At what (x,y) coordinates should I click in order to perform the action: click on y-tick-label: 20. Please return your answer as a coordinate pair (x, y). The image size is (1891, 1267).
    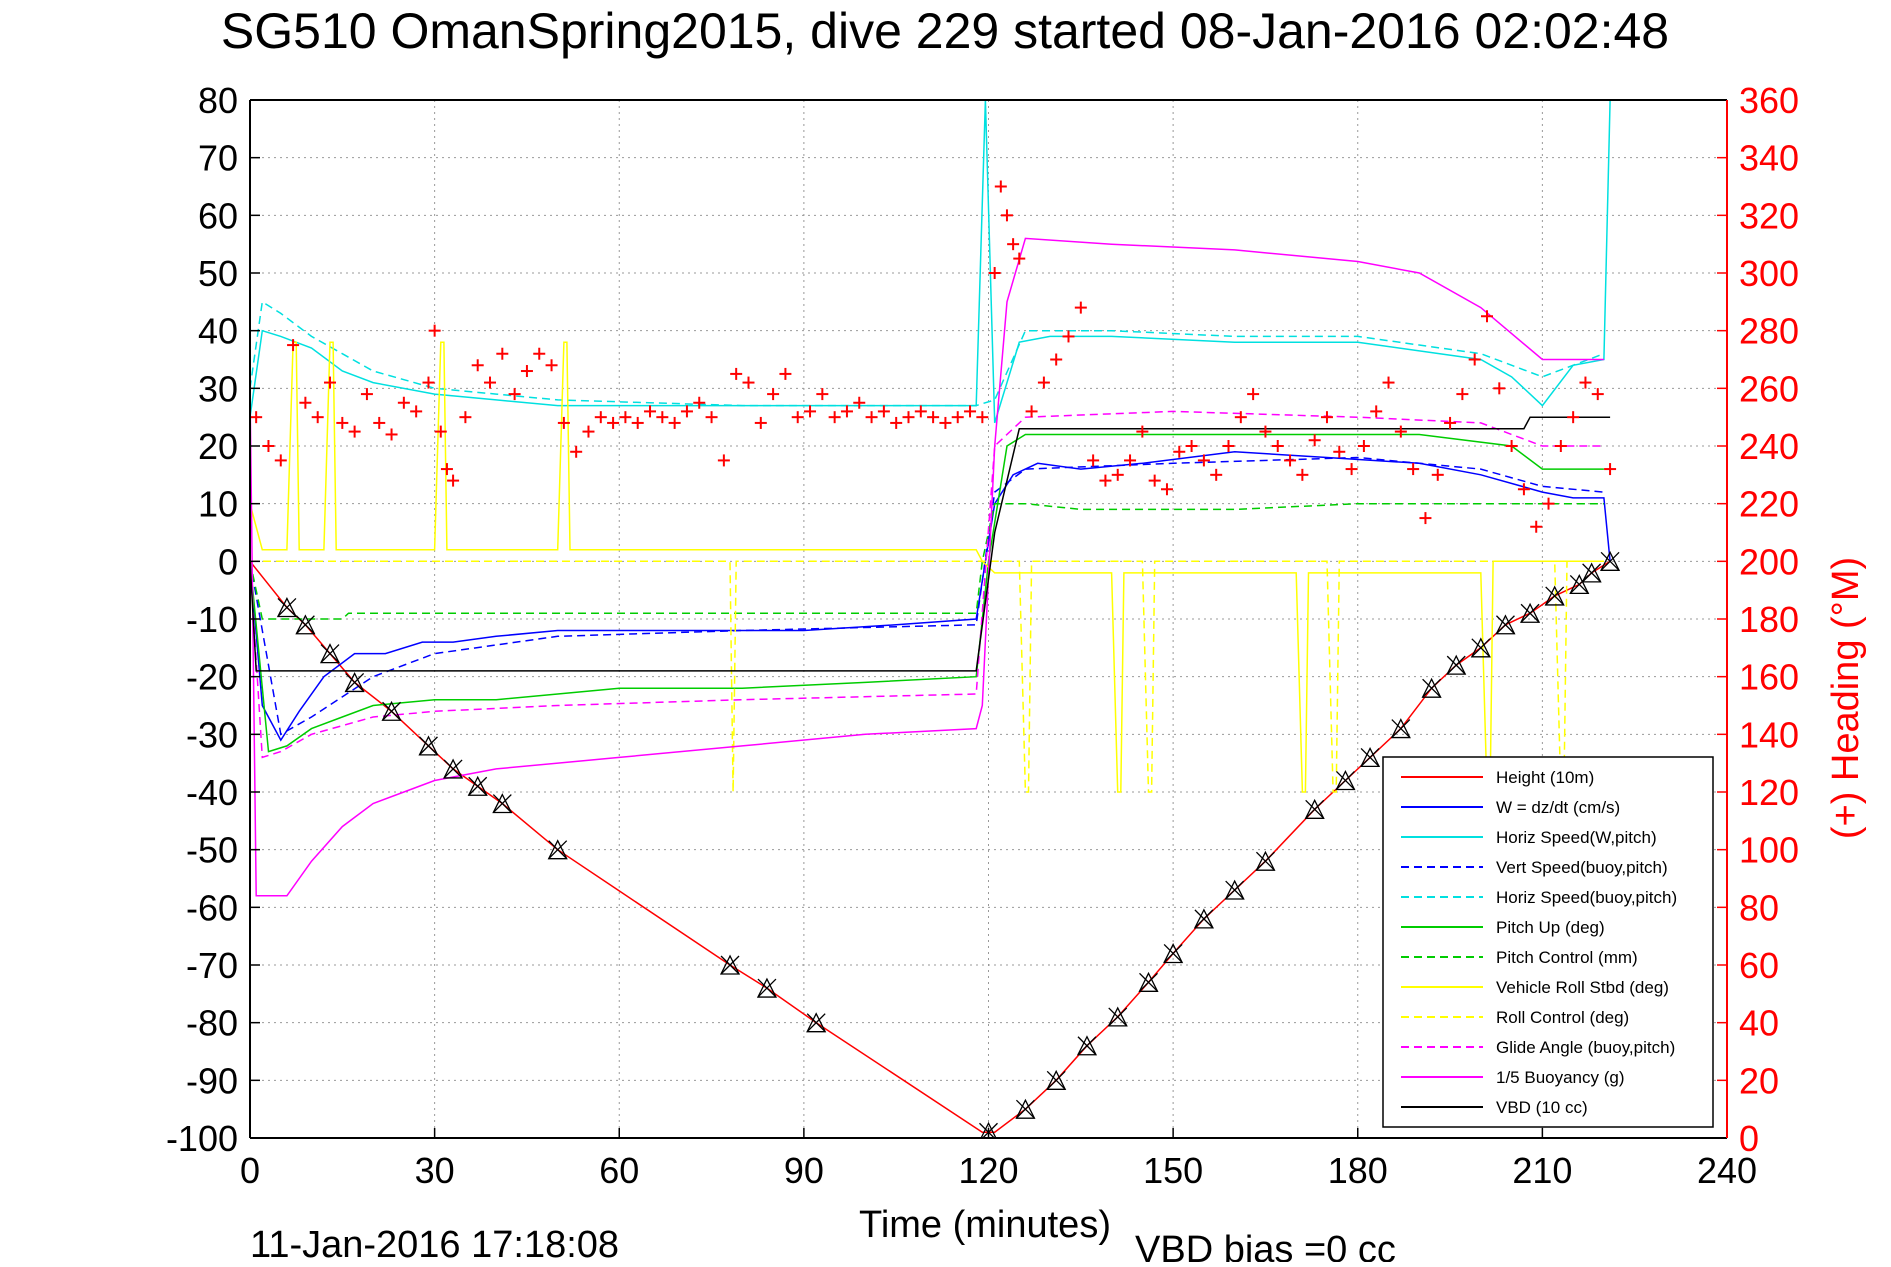
    Looking at the image, I should click on (218, 446).